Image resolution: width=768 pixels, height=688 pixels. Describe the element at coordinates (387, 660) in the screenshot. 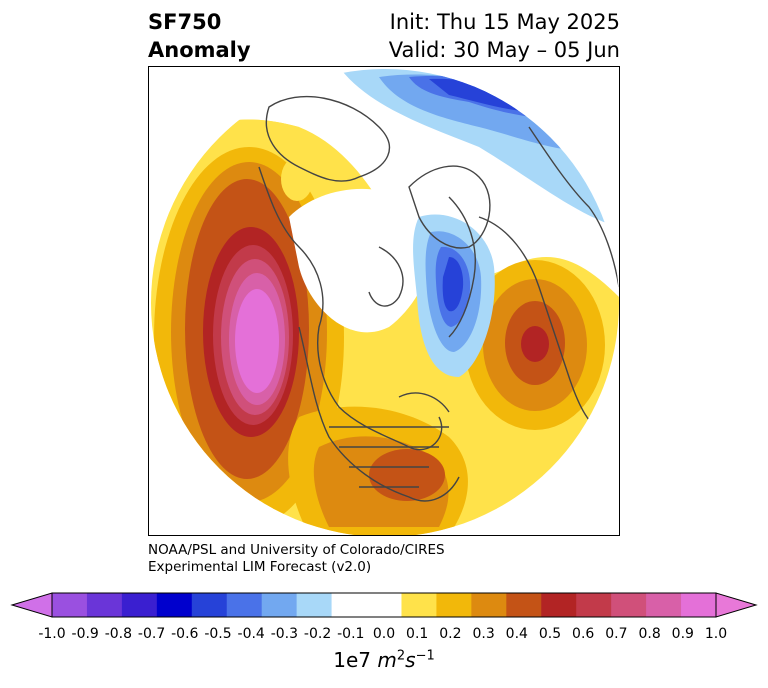

I see `units-m: m` at that location.